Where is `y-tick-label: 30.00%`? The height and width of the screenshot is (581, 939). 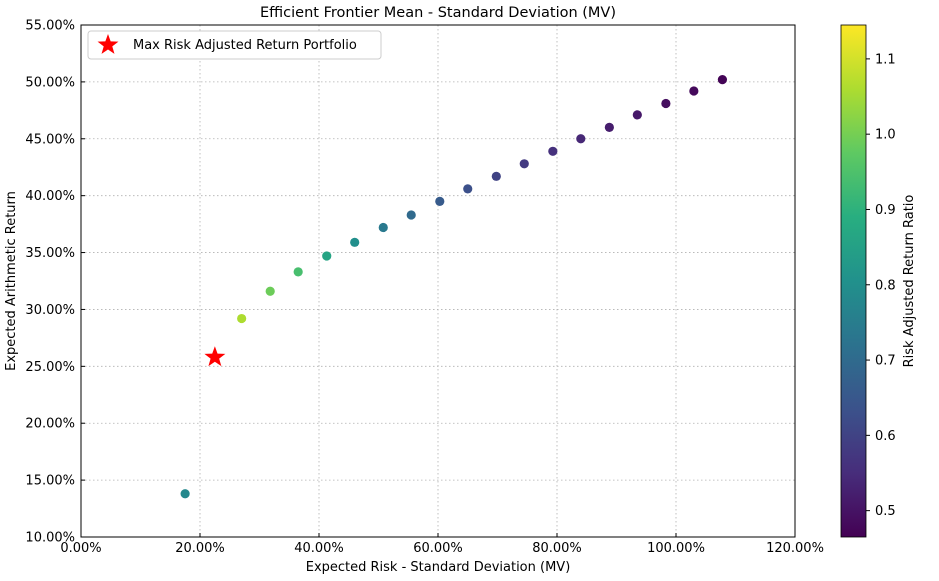
y-tick-label: 30.00% is located at coordinates (50, 310).